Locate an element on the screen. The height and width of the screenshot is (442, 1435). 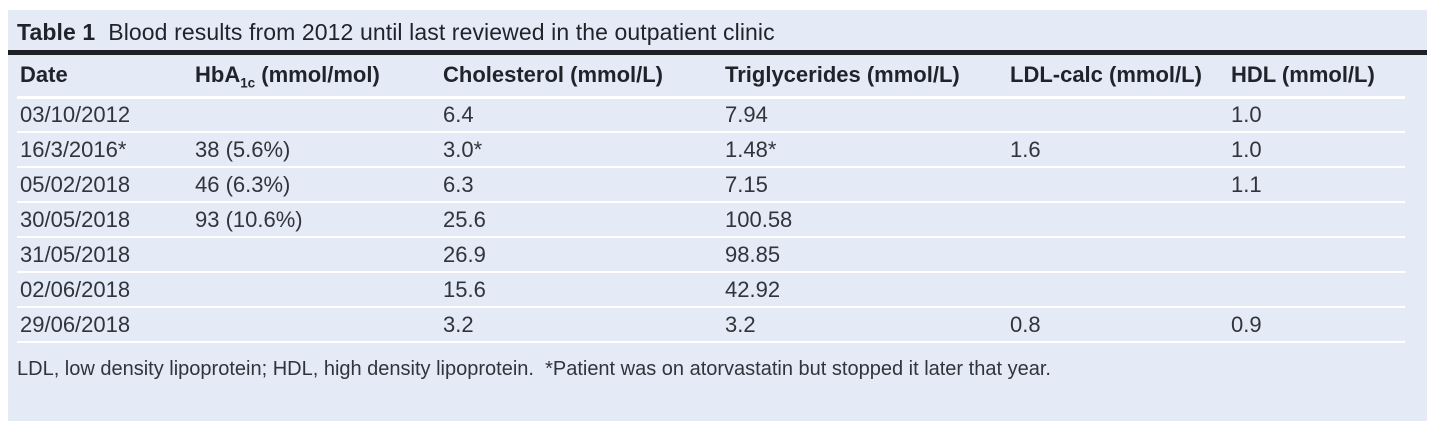
cell-triglycerides: 98.85 is located at coordinates (864, 255).